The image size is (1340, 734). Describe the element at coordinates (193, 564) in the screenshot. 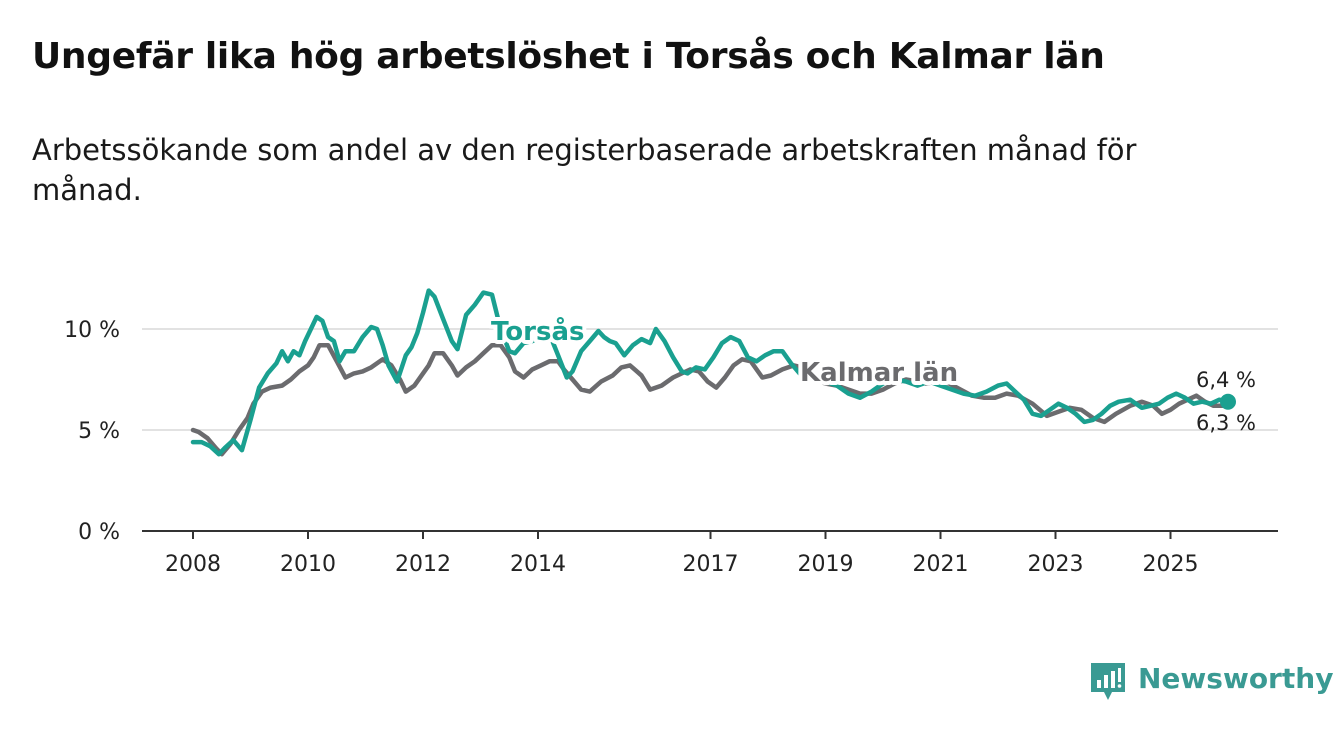

I see `x-tick-label: 2008` at that location.